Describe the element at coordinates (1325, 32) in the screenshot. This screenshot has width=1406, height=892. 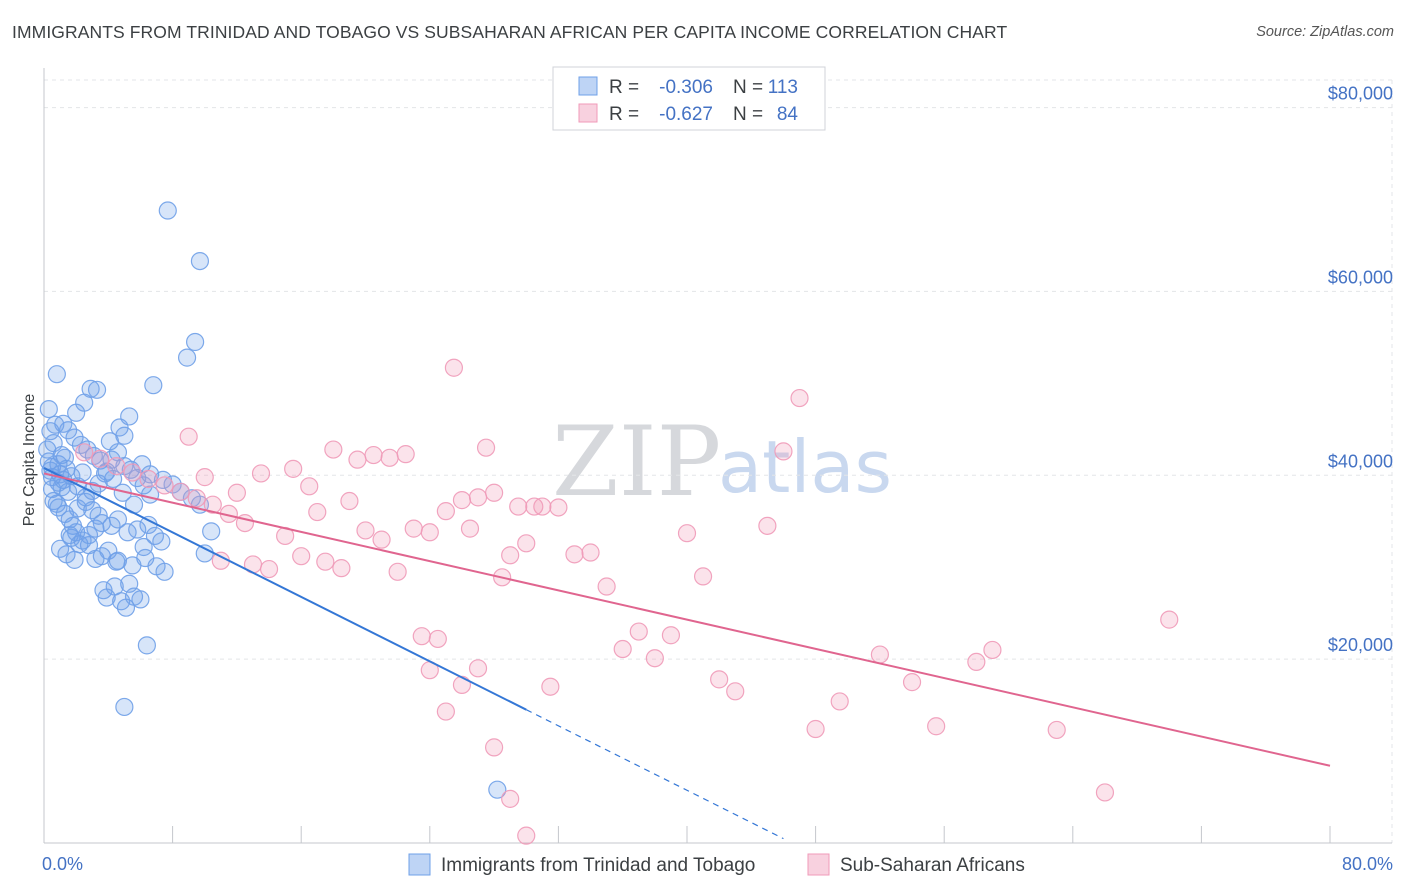
I see `chart-source: Source: ZipAtlas.com` at that location.